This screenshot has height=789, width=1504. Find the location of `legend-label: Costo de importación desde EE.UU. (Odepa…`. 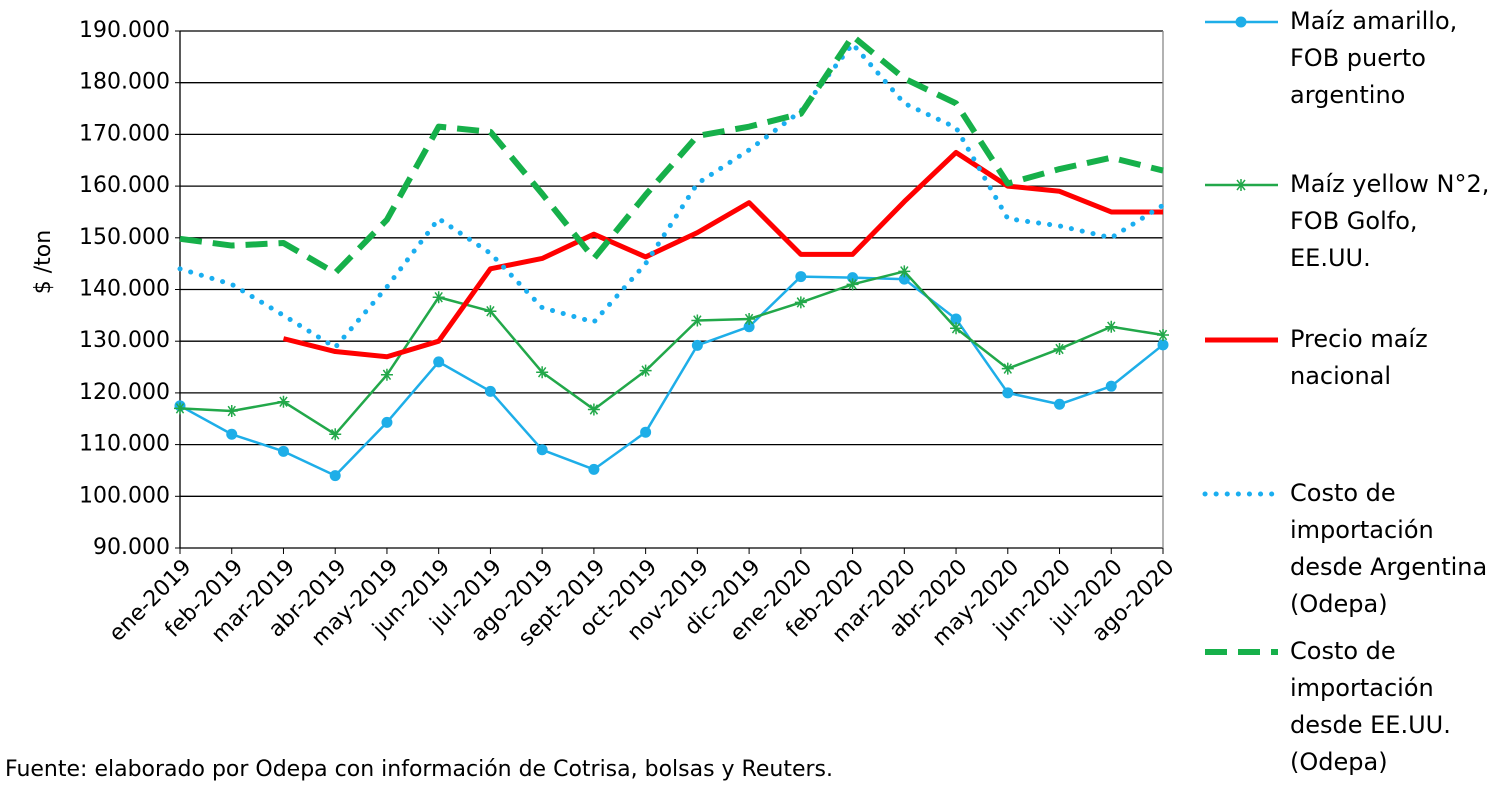

legend-label: Costo de importación desde EE.UU. (Odepa… is located at coordinates (1370, 706).